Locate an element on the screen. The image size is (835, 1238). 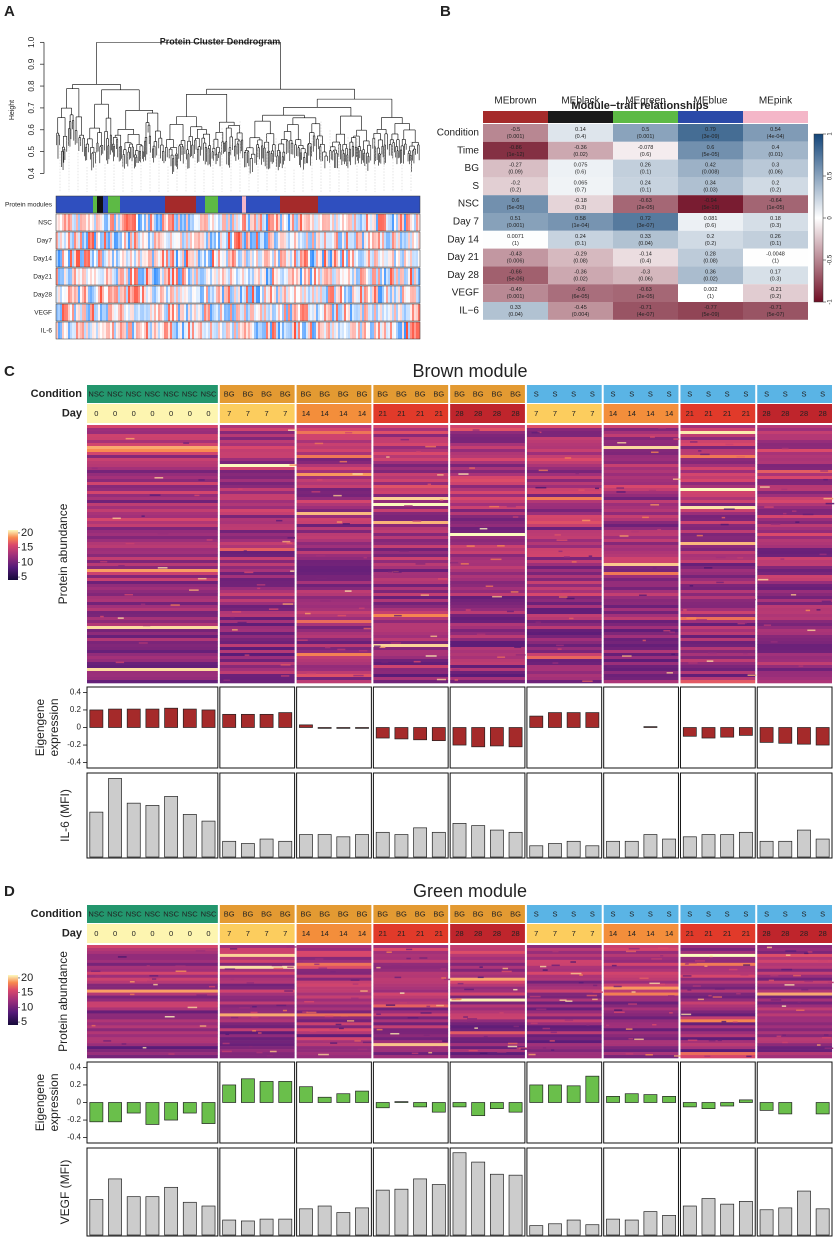
row-label: IL-6 is located at coordinates (47, 331).